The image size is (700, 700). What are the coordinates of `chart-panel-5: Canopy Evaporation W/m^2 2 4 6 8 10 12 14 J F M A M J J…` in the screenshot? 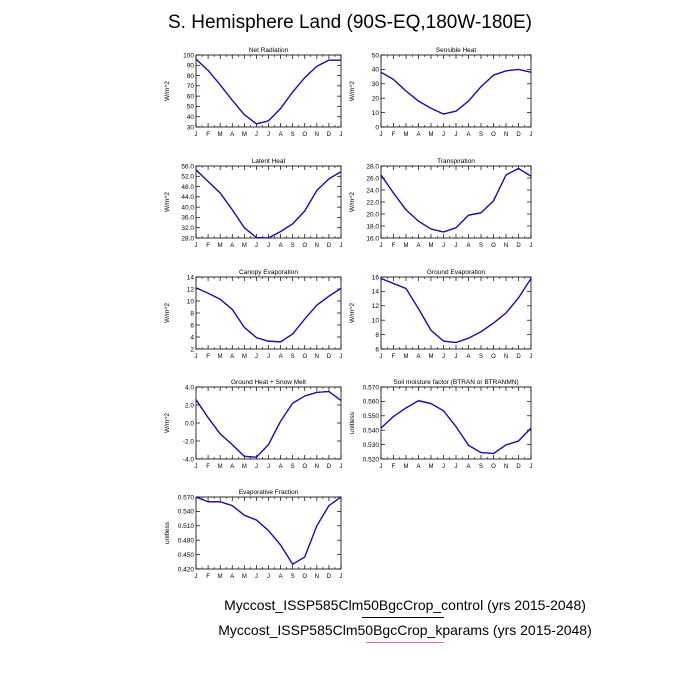 It's located at (253, 314).